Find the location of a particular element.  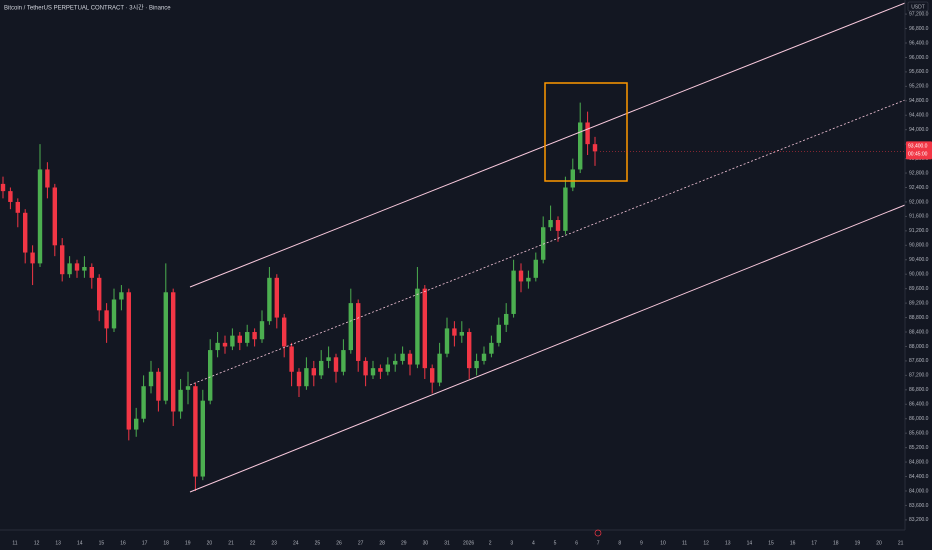

x-tick-label: 23 is located at coordinates (274, 543).